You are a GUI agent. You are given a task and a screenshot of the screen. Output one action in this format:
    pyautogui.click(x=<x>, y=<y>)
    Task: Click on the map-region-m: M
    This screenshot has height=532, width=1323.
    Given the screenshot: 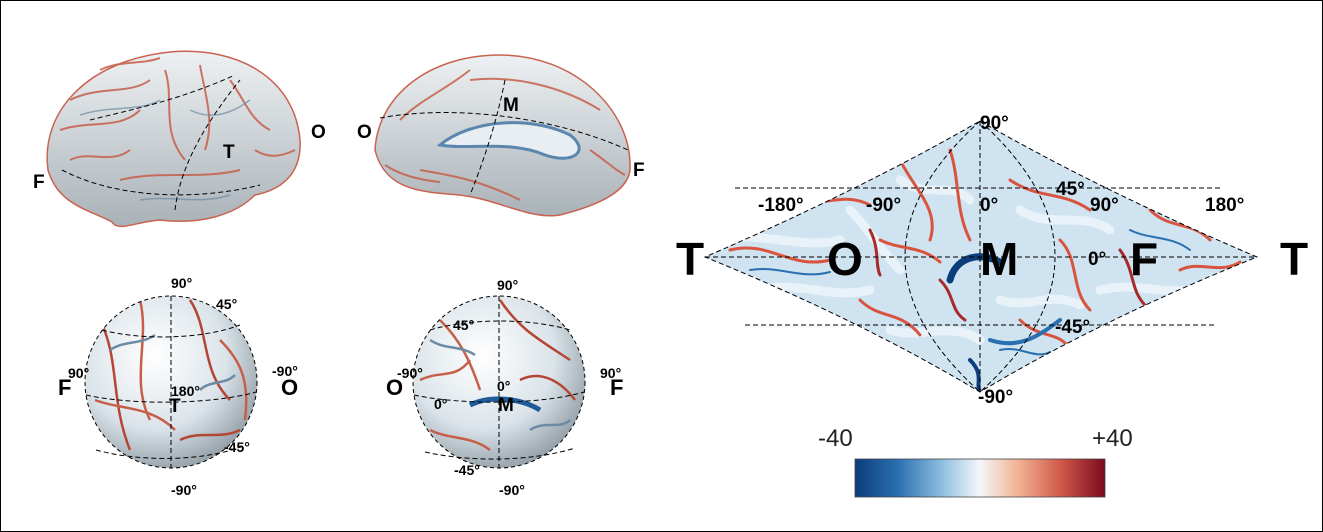 What is the action you would take?
    pyautogui.click(x=999, y=259)
    